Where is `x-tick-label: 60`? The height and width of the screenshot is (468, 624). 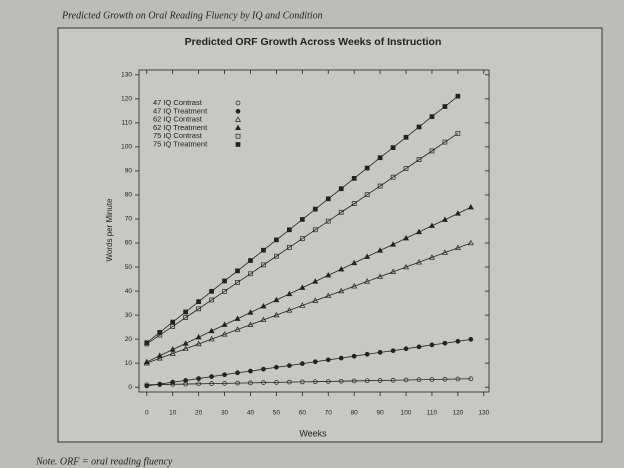
x-tick-label: 60 is located at coordinates (303, 413).